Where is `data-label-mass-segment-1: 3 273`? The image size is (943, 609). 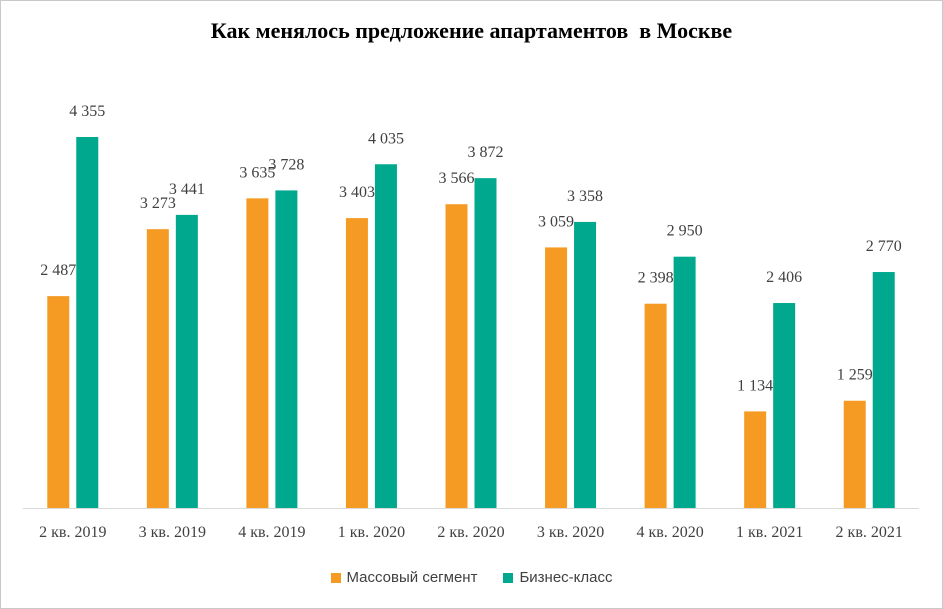
data-label-mass-segment-1: 3 273 is located at coordinates (158, 203).